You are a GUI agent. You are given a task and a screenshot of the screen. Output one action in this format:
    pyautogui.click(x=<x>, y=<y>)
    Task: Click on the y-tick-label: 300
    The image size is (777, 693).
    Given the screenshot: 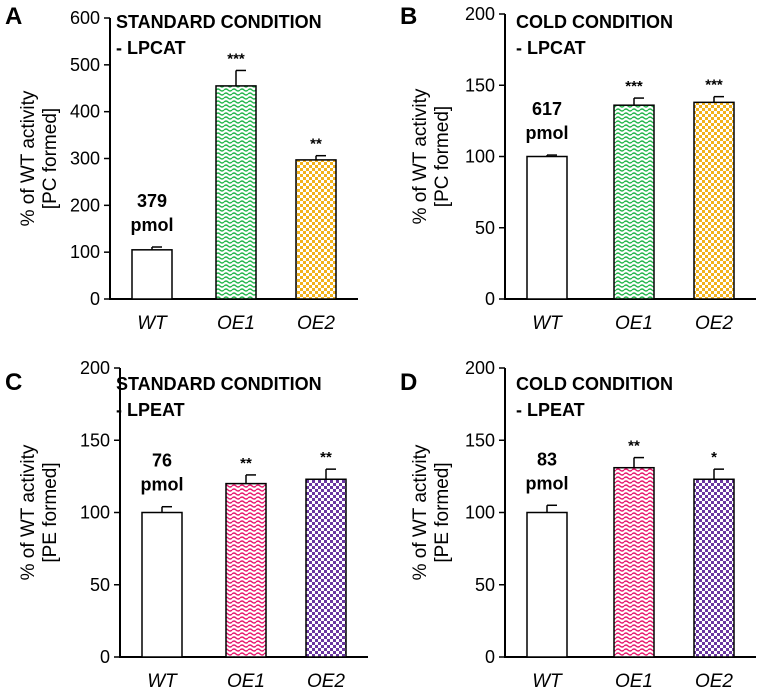 What is the action you would take?
    pyautogui.click(x=85, y=159)
    